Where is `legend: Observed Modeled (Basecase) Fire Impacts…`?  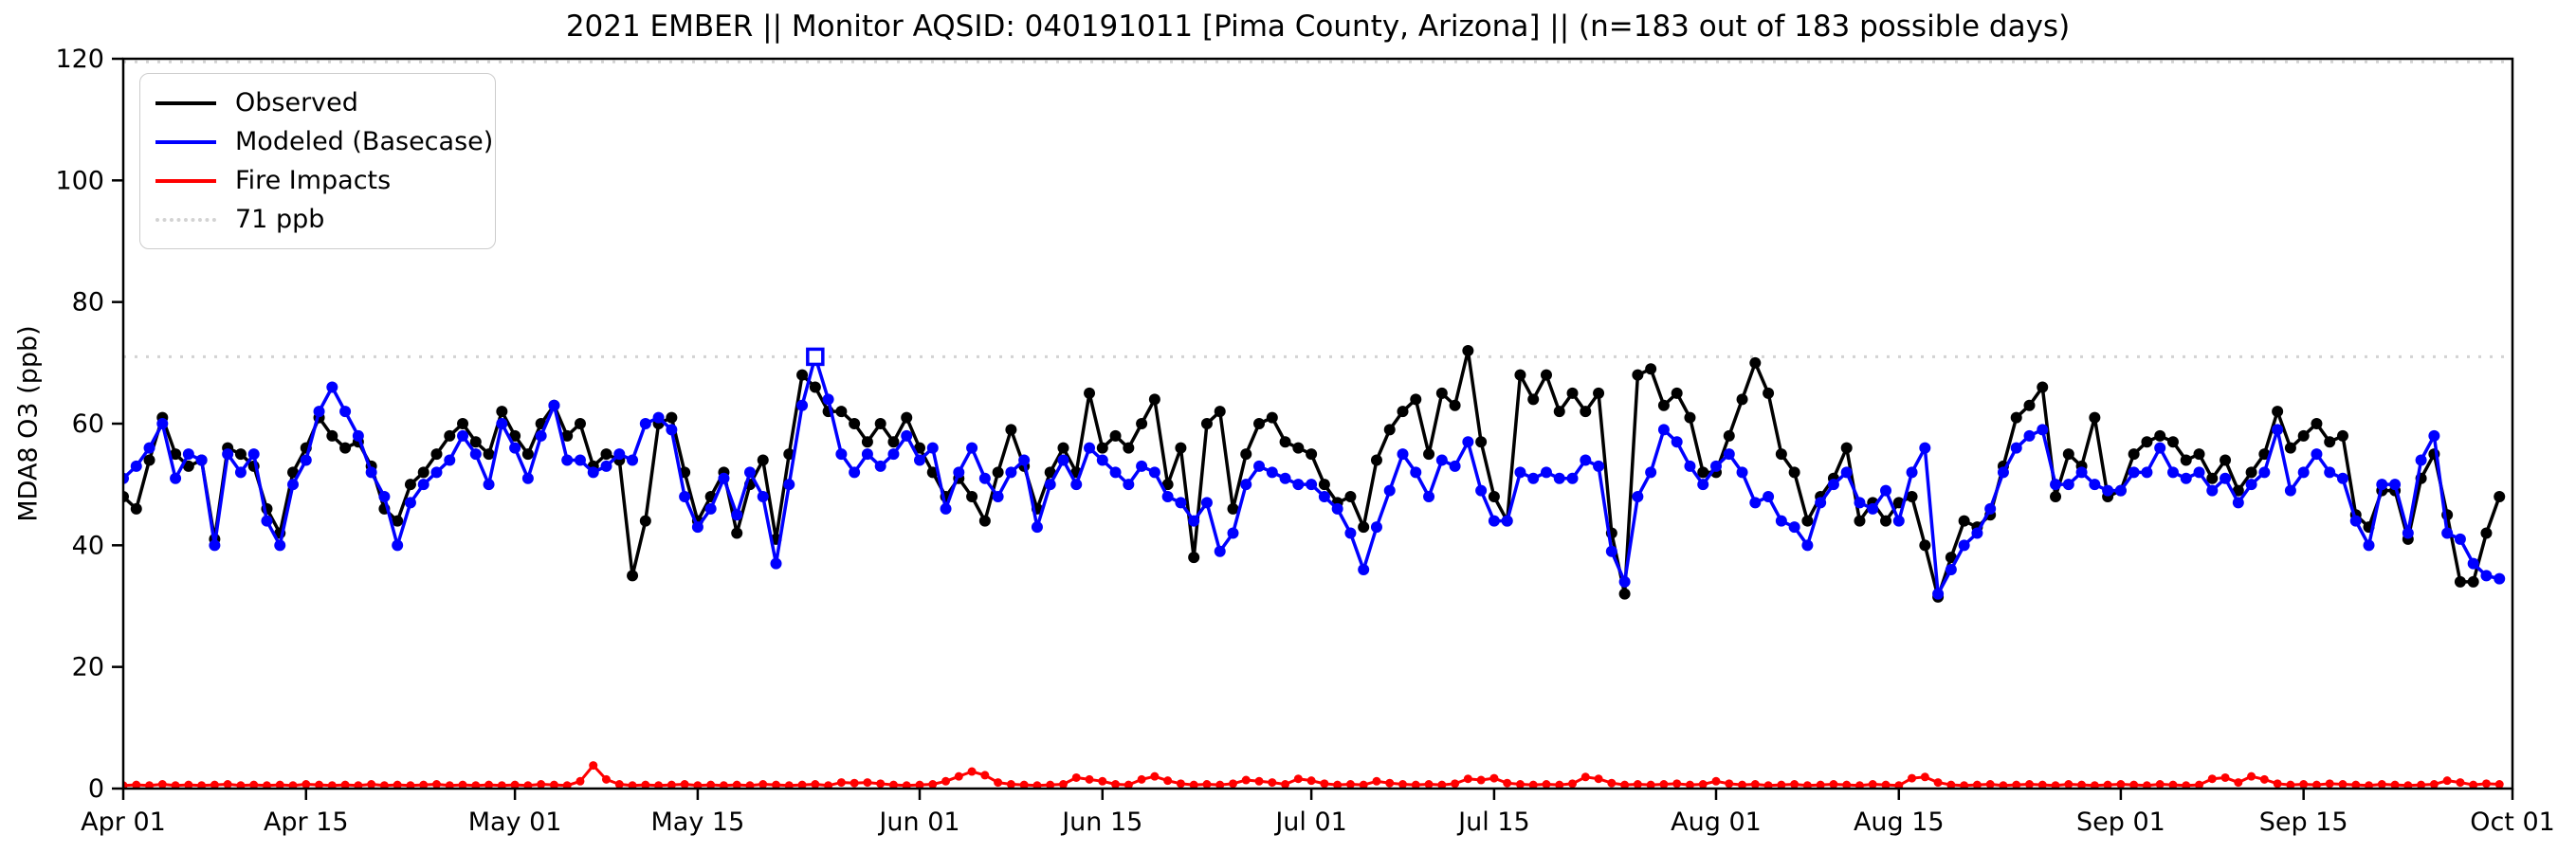 legend: Observed Modeled (Basecase) Fire Impacts… is located at coordinates (317, 161).